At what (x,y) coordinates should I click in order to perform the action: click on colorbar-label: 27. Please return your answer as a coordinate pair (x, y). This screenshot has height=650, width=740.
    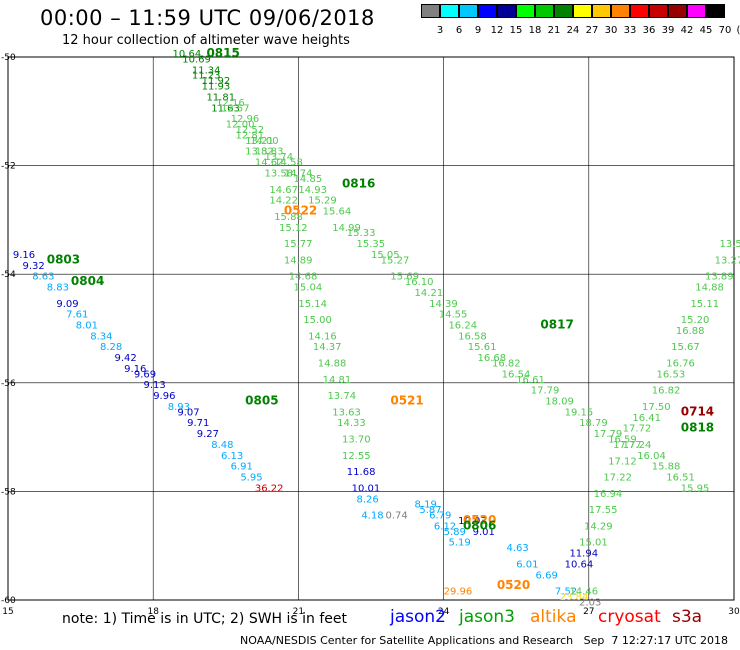
    Looking at the image, I should click on (592, 30).